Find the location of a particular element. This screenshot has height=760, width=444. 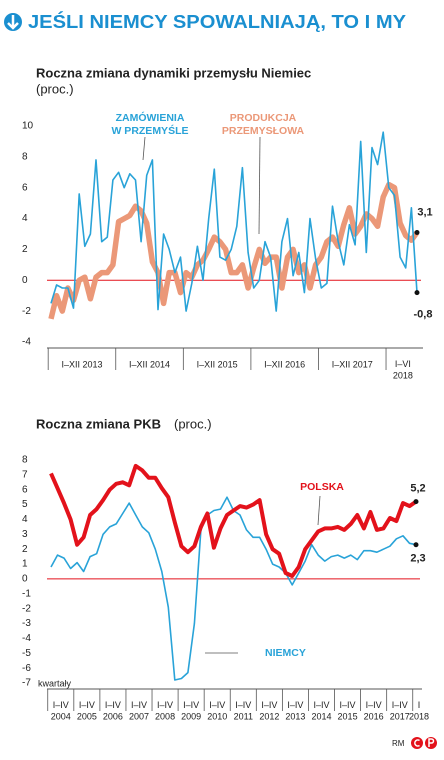

series-line is located at coordinates (233, 520).